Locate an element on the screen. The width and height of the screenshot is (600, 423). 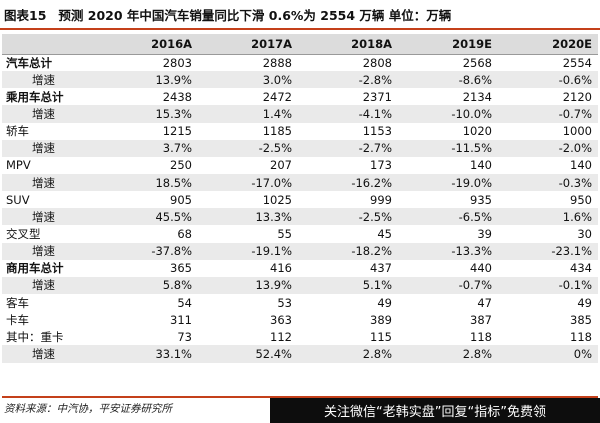
table-cell: 52.4% is located at coordinates (248, 354).